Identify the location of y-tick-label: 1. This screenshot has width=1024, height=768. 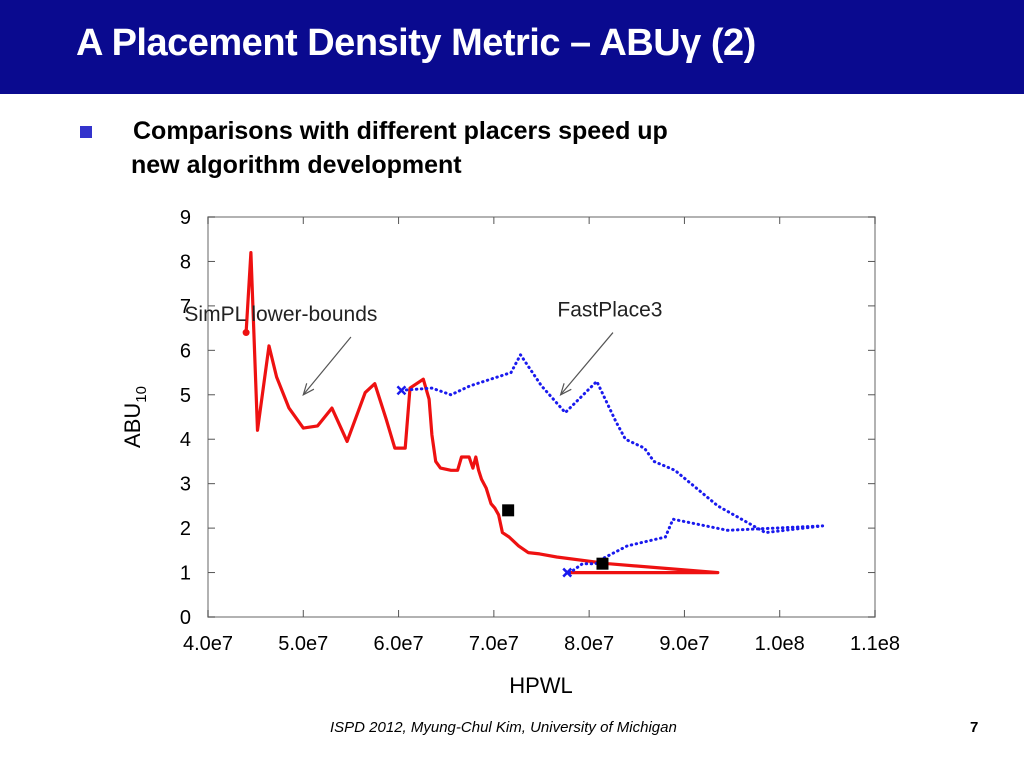
(185, 574).